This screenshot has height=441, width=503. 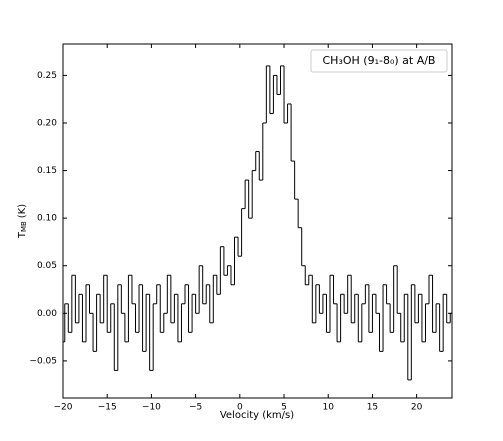 I want to click on x-axis-label: Velocity (km/s), so click(x=257, y=415).